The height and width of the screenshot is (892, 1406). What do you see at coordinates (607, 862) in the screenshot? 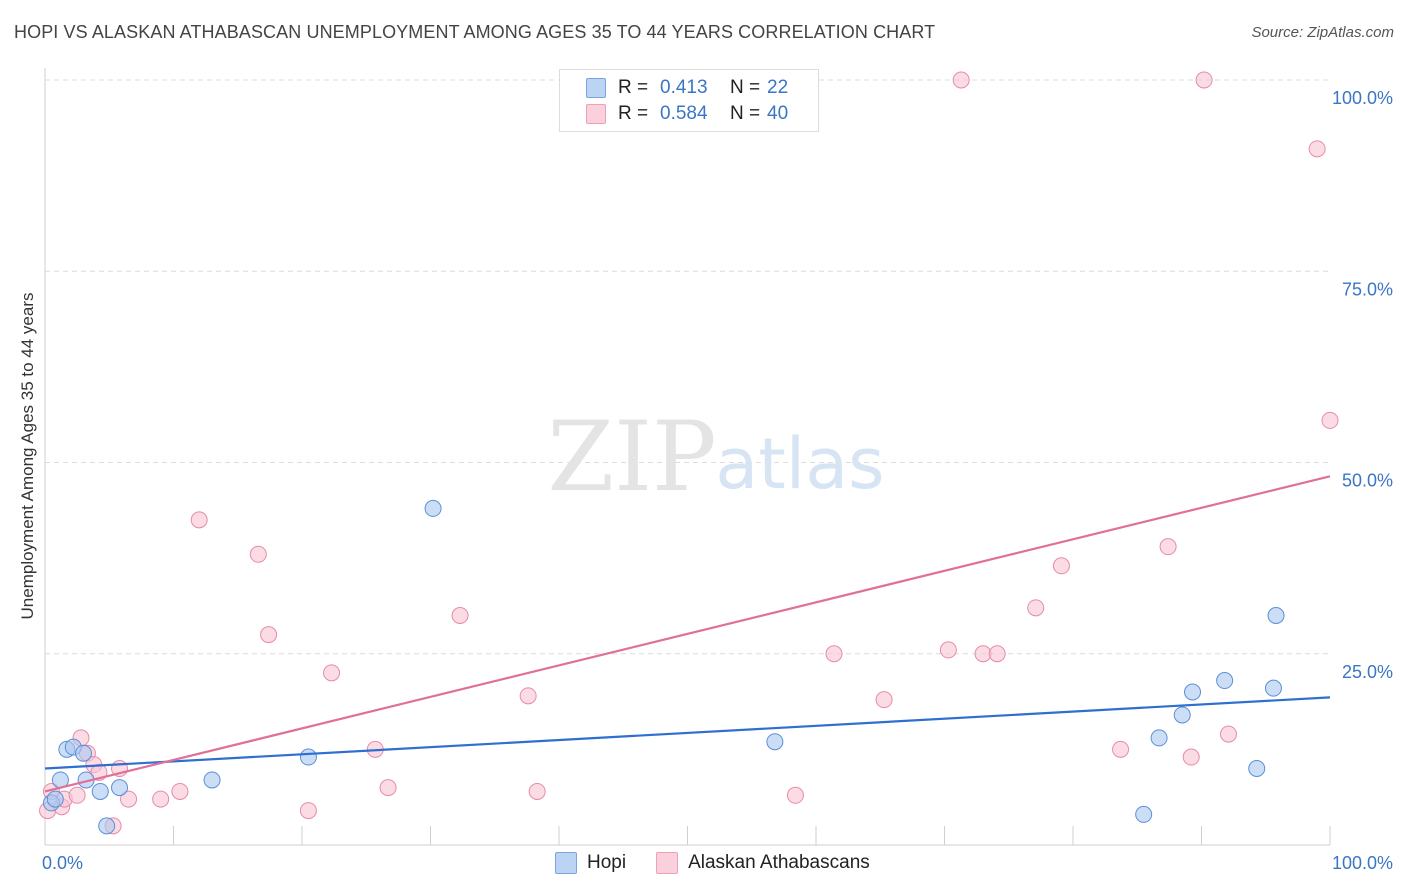
I see `series-legend-label-hopi: Hopi` at bounding box center [607, 862].